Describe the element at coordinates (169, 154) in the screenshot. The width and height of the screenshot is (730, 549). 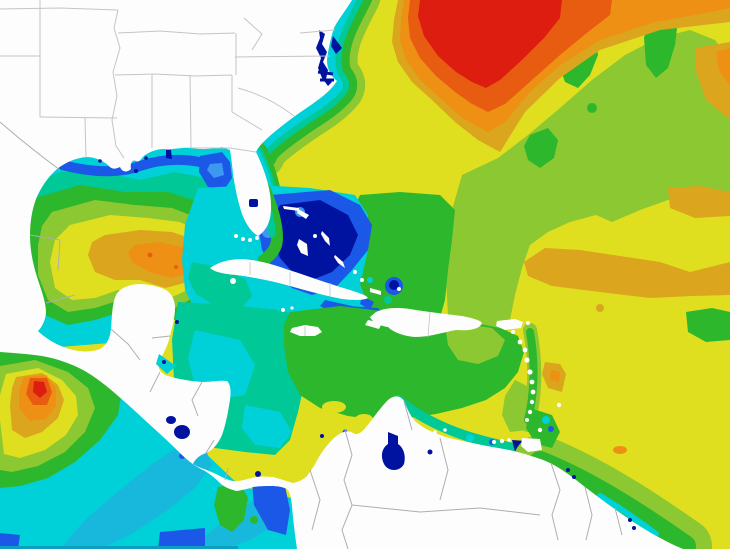
I see `mobile-bay` at that location.